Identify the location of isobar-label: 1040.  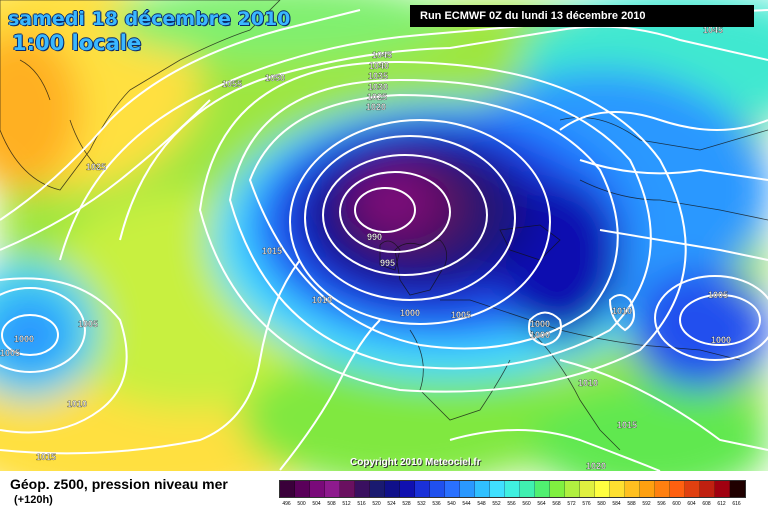
(379, 66).